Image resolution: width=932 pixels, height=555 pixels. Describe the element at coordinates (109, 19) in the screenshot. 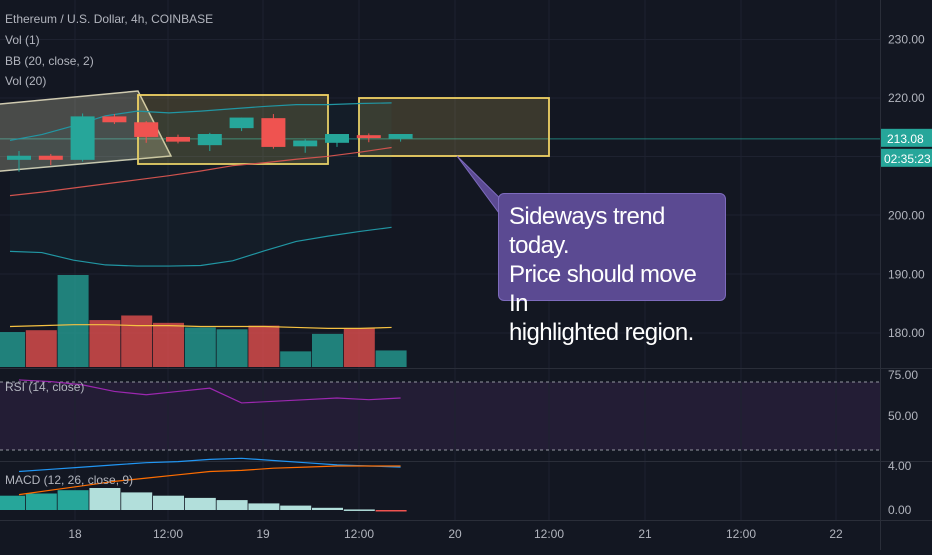

I see `symbol-title: Ethereum / U.S. Dollar, 4h, COINBASE` at that location.